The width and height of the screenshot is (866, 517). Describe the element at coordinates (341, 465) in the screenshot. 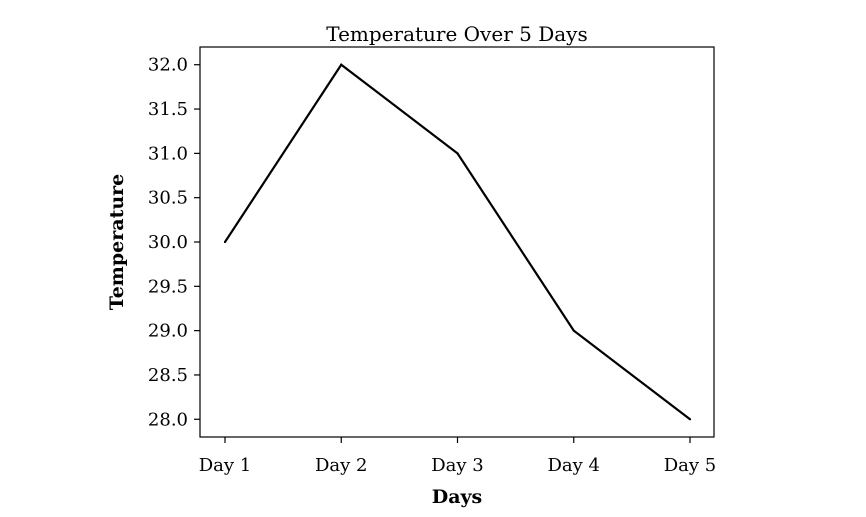

I see `x-tick-label: Day 2` at that location.